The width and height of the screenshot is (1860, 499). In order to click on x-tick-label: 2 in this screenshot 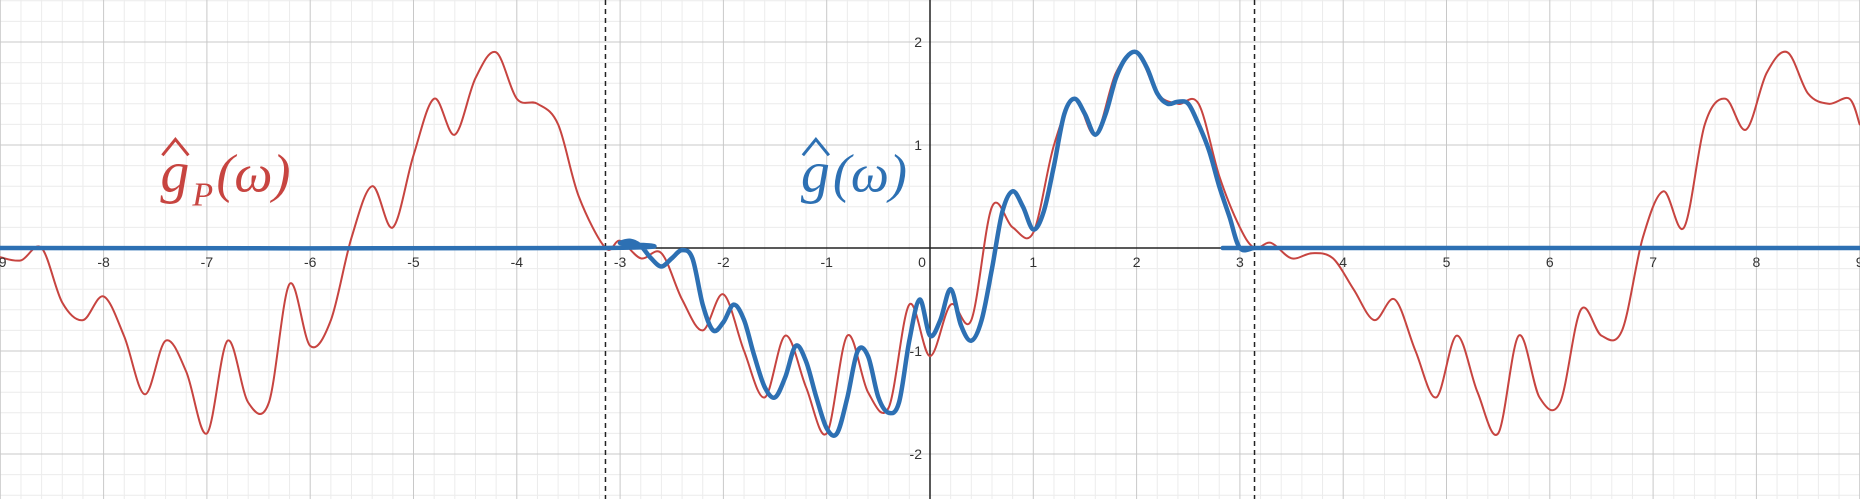, I will do `click(1137, 262)`.